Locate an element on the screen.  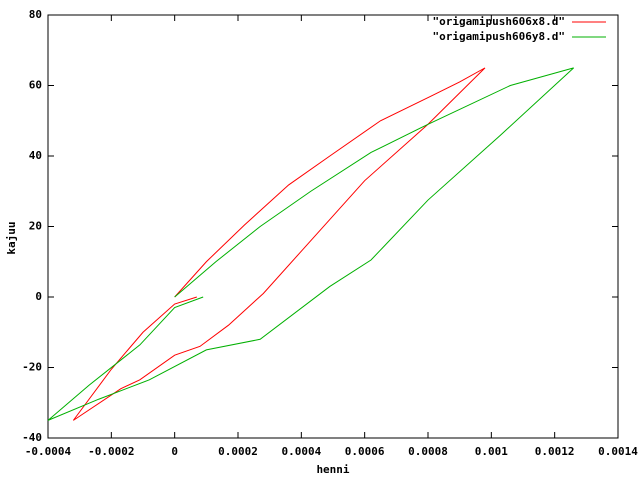
y-tick-label: -20 is located at coordinates (32, 367).